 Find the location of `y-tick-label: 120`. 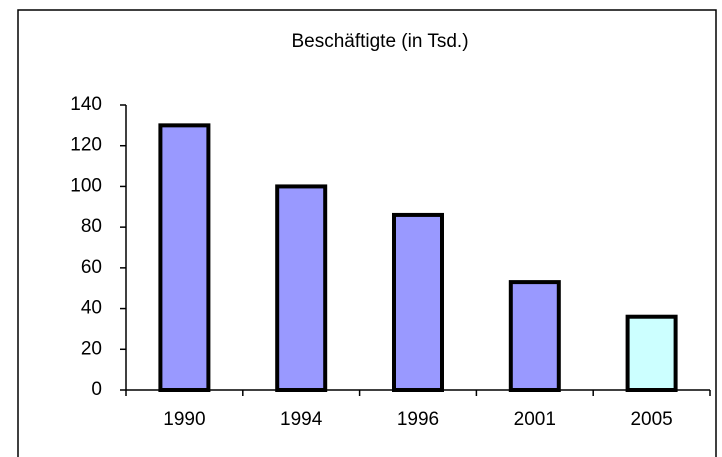

y-tick-label: 120 is located at coordinates (86, 145).